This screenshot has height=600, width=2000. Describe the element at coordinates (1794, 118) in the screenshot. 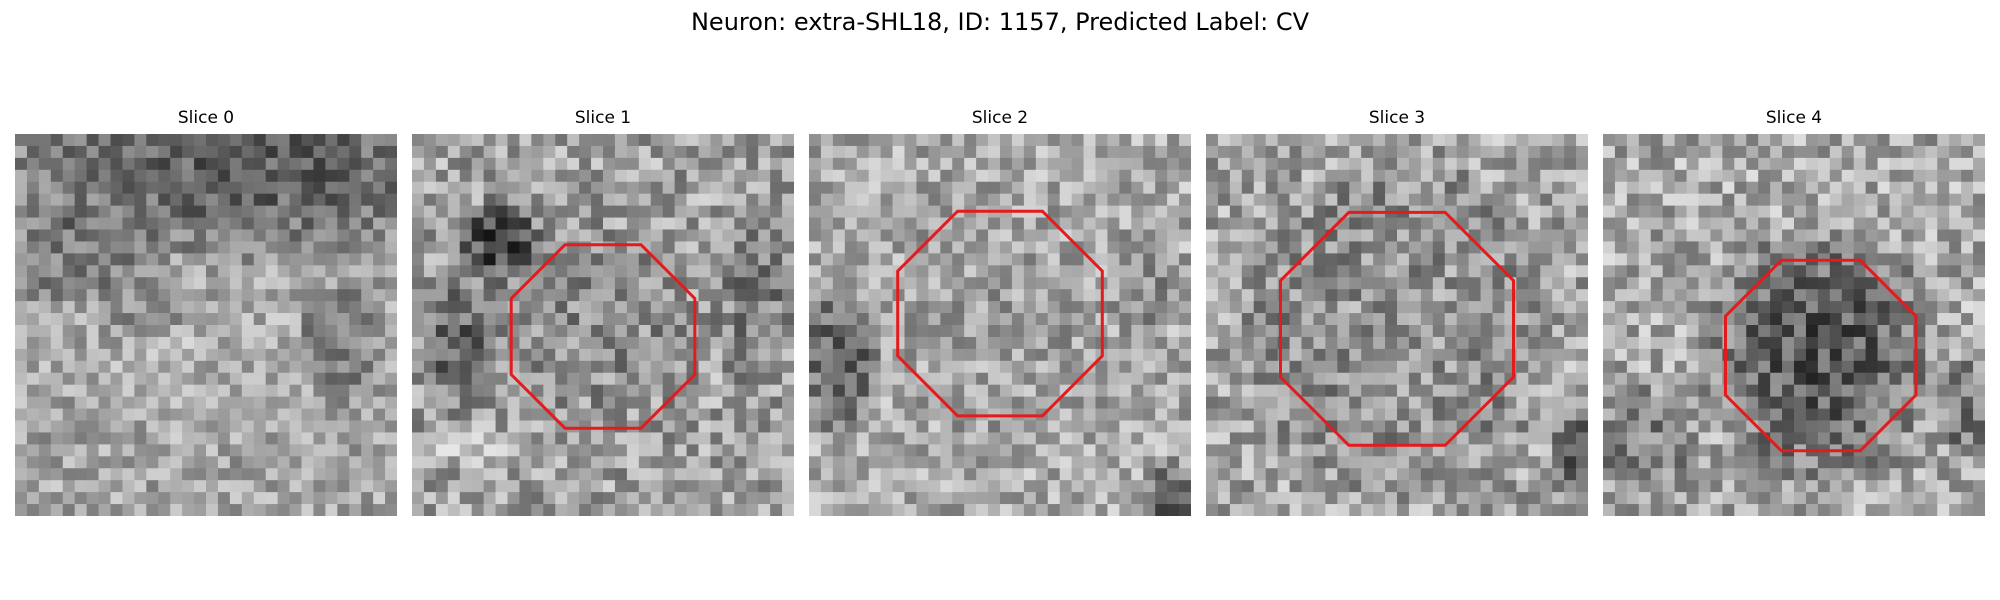

I see `slice-title: Slice 4` at that location.